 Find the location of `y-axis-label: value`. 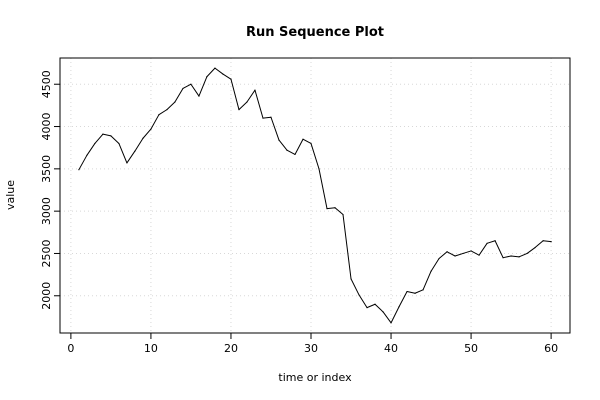

y-axis-label: value is located at coordinates (10, 195).